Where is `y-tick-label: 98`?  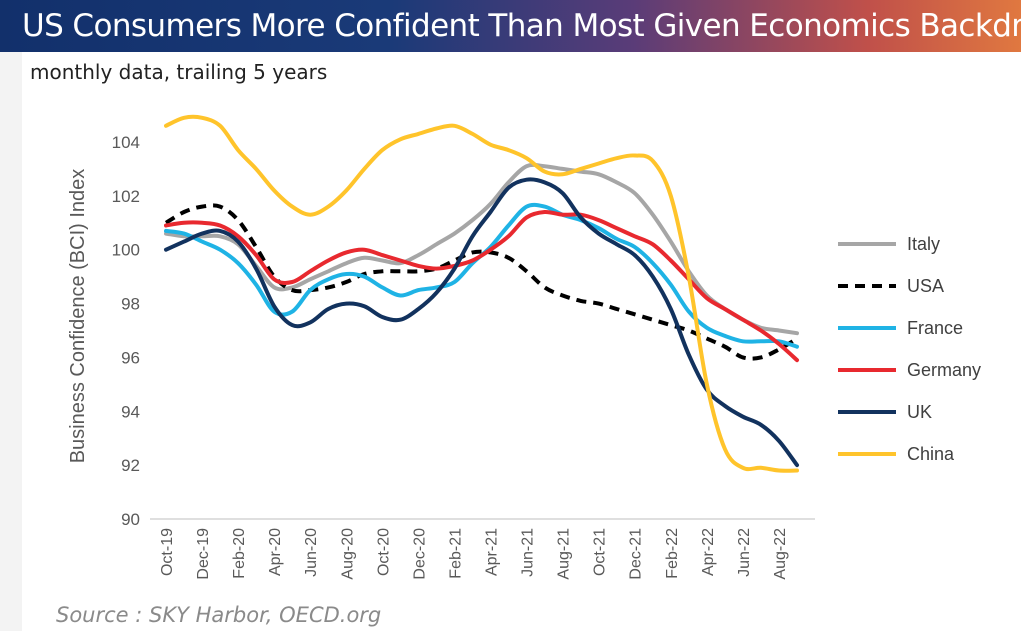 y-tick-label: 98 is located at coordinates (130, 304).